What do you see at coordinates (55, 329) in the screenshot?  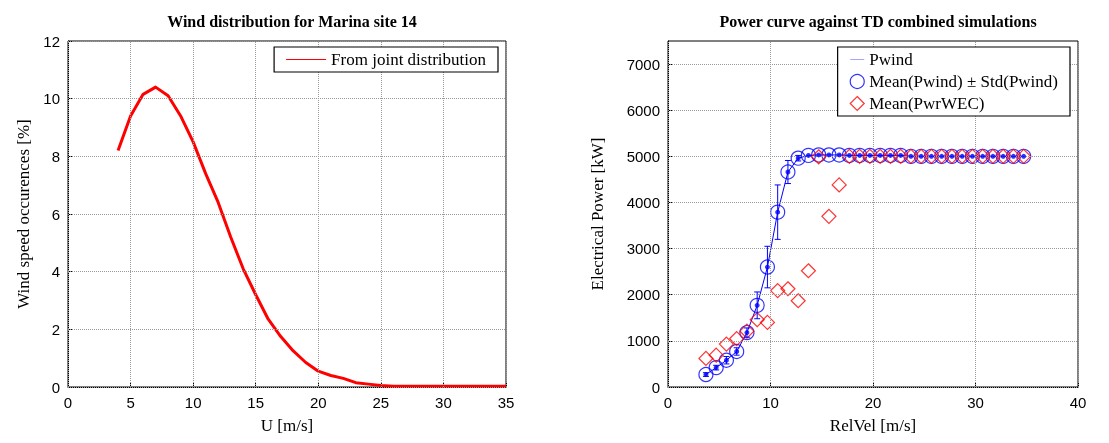 I see `y-tick-label: 2` at bounding box center [55, 329].